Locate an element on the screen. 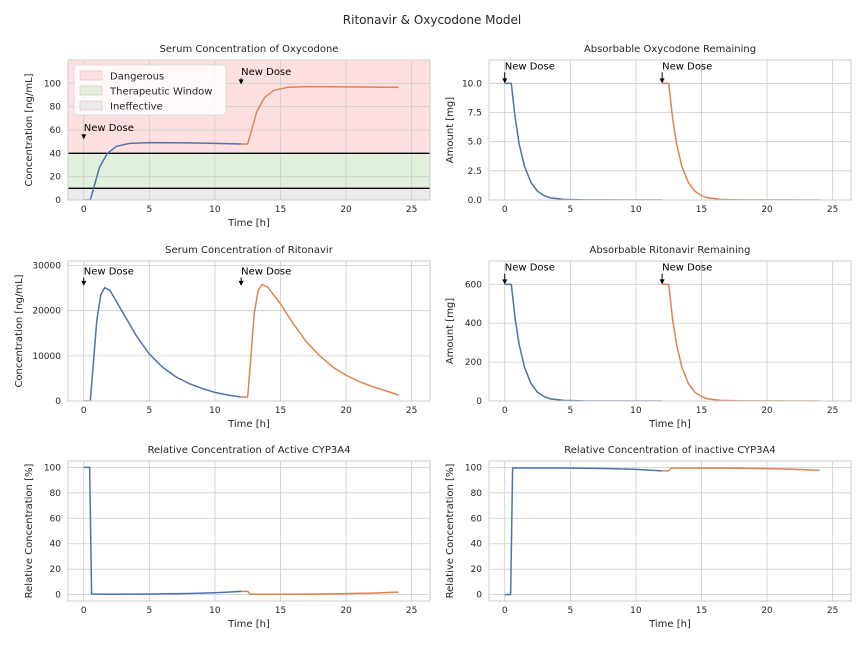 The image size is (864, 648). y-tick-label: 2.5 is located at coordinates (475, 172).